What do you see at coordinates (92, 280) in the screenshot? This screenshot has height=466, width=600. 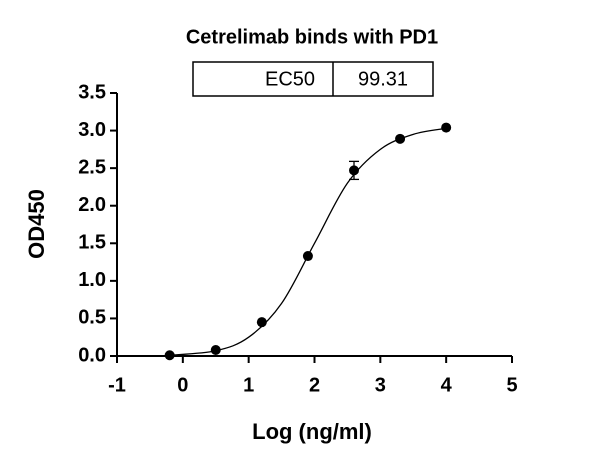 I see `y-tick-label: 1.0` at bounding box center [92, 280].